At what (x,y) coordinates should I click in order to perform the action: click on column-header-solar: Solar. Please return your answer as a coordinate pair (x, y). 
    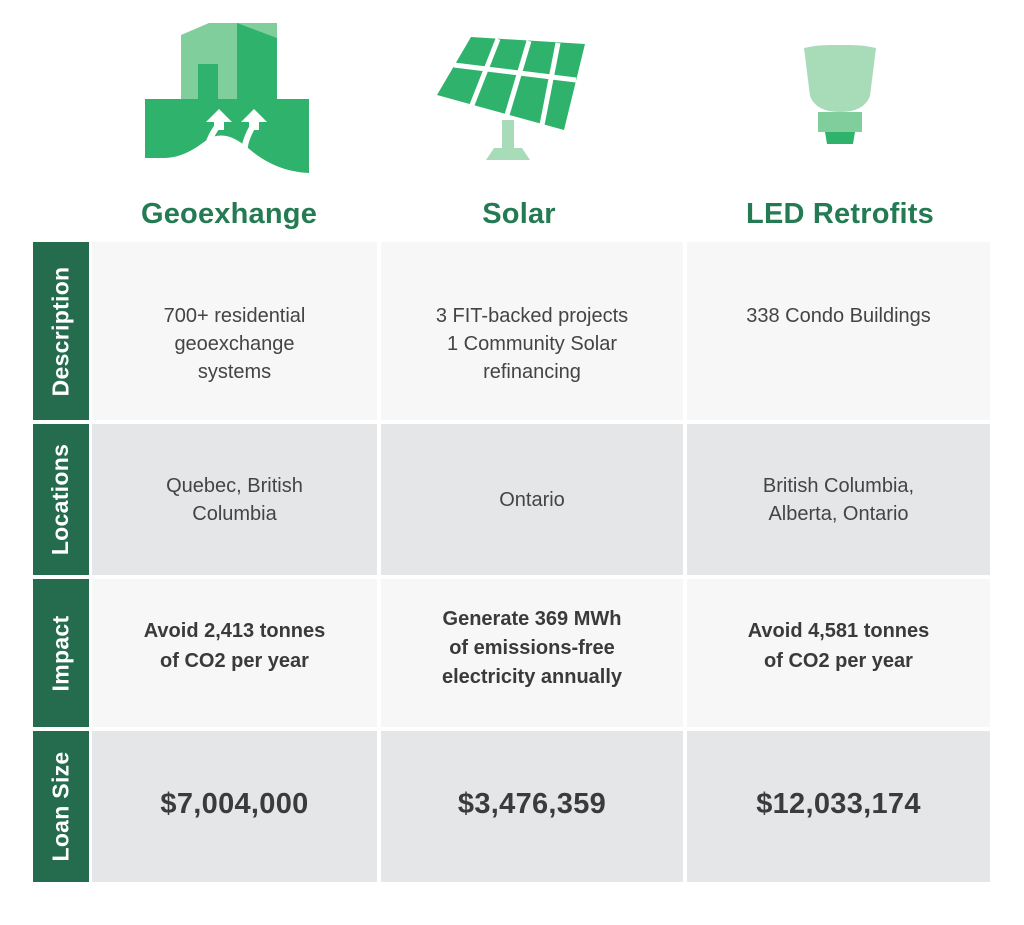
    Looking at the image, I should click on (519, 130).